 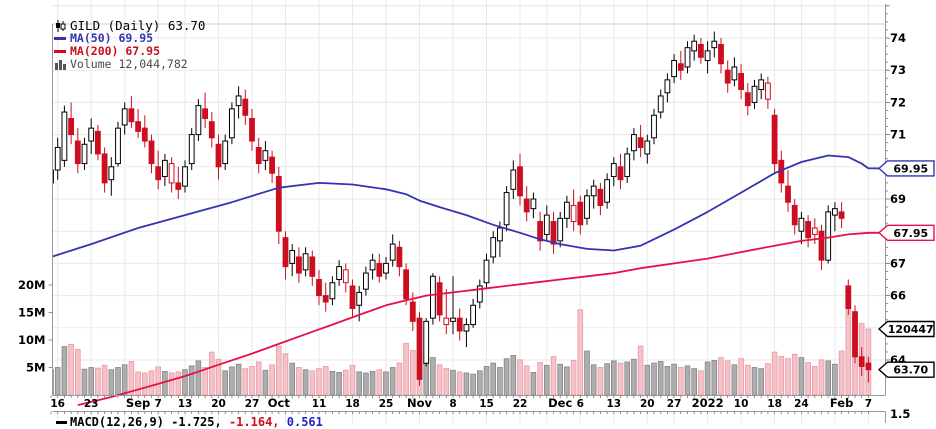 What do you see at coordinates (898, 102) in the screenshot?
I see `svg-text: 72` at bounding box center [898, 102].